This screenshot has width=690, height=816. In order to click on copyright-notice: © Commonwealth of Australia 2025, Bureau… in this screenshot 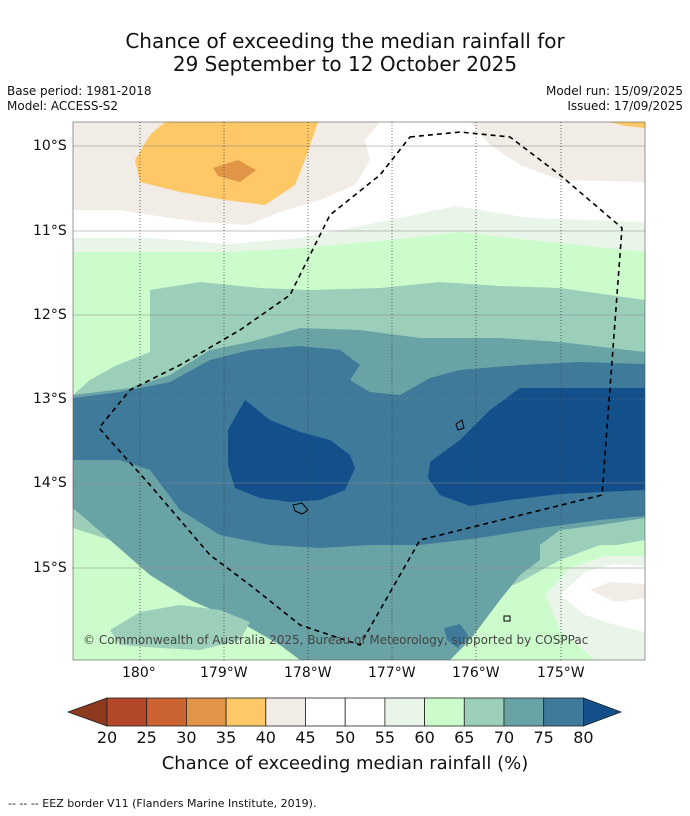, I will do `click(336, 640)`.